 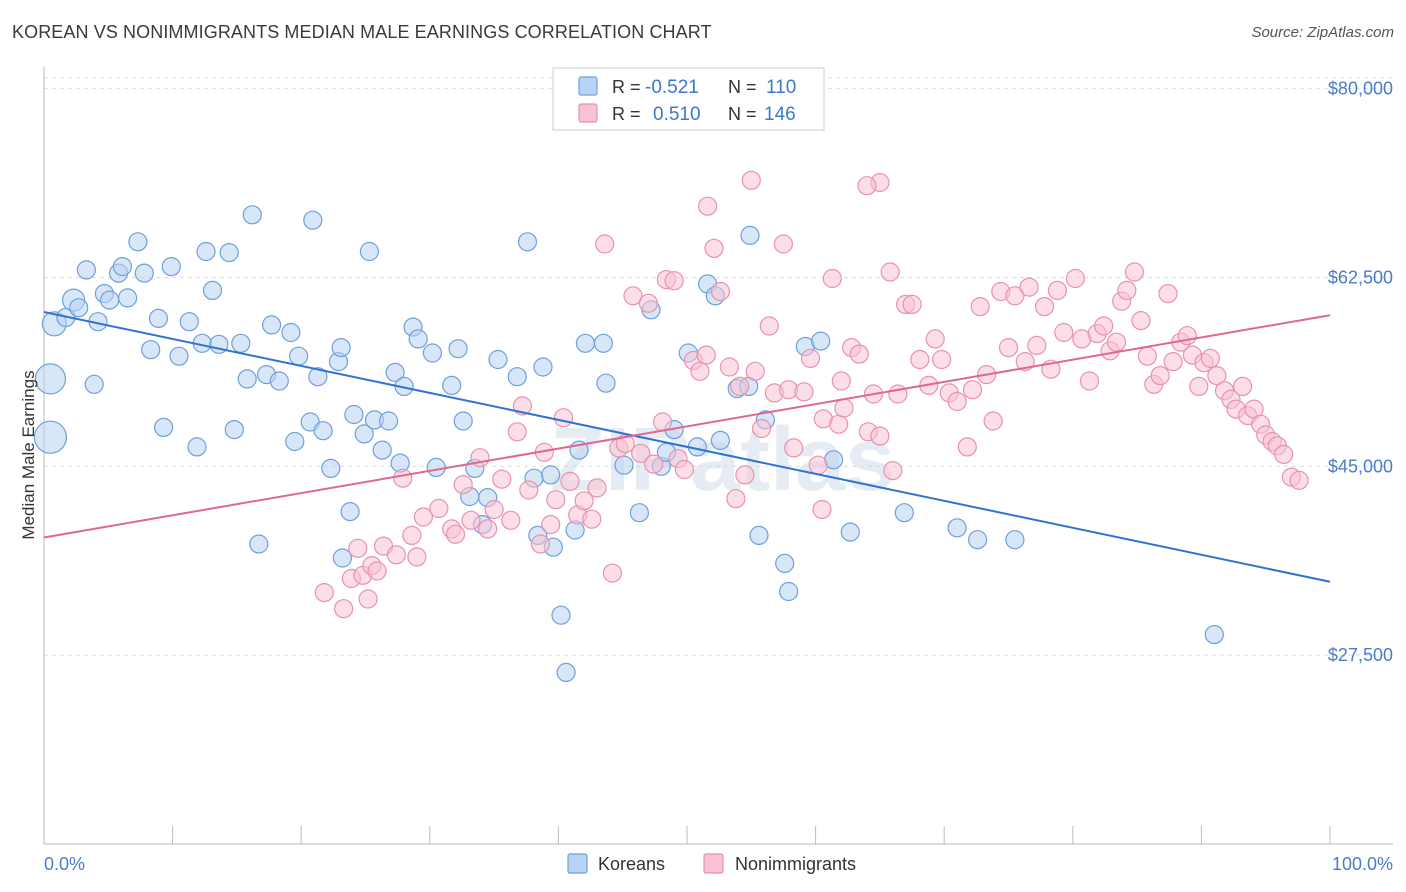 I want to click on nonimmigrants-swatch, so click(x=588, y=113).